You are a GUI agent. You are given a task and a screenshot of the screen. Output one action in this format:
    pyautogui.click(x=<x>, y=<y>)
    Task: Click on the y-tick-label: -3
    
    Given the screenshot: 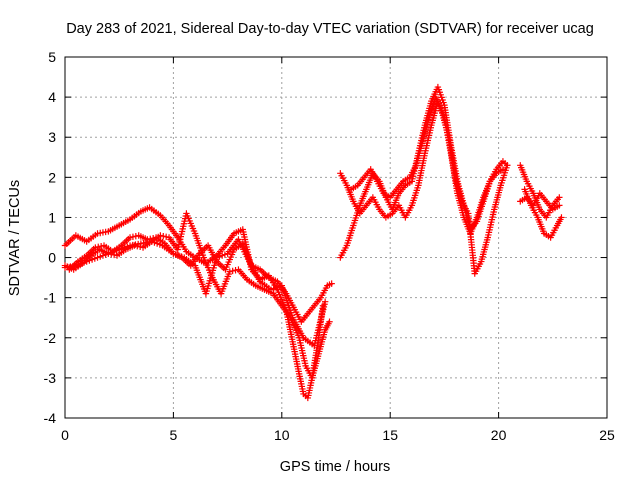 What is the action you would take?
    pyautogui.click(x=50, y=378)
    